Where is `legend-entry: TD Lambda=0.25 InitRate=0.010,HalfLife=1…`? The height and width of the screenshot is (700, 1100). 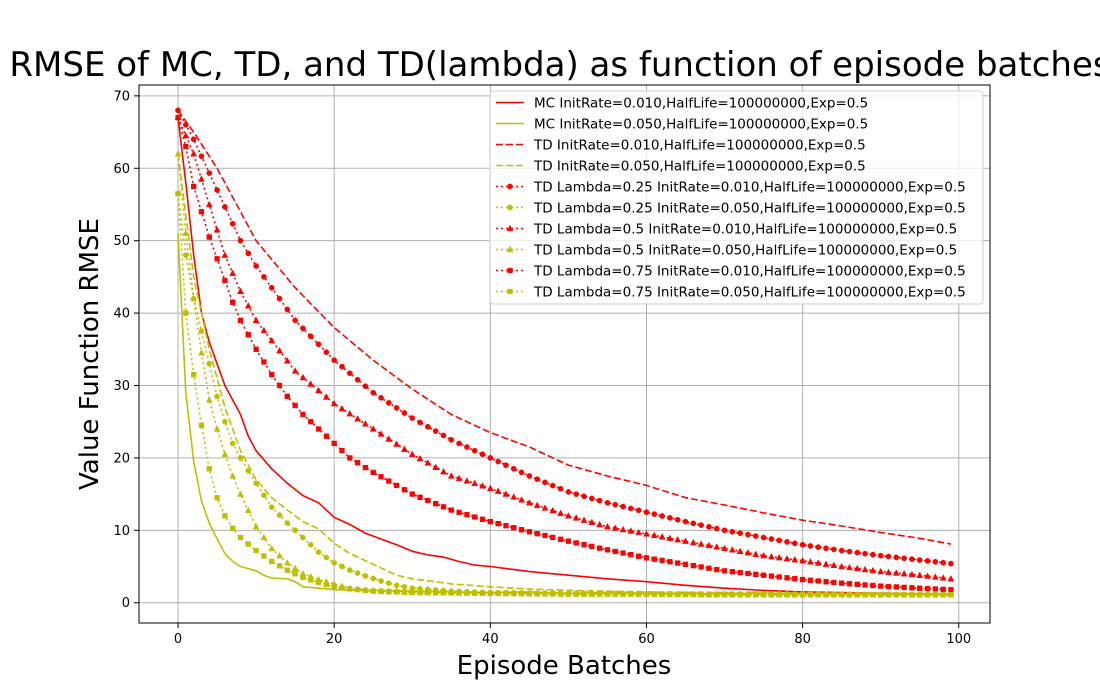
legend-entry: TD Lambda=0.25 InitRate=0.010,HalfLife=1… is located at coordinates (731, 188).